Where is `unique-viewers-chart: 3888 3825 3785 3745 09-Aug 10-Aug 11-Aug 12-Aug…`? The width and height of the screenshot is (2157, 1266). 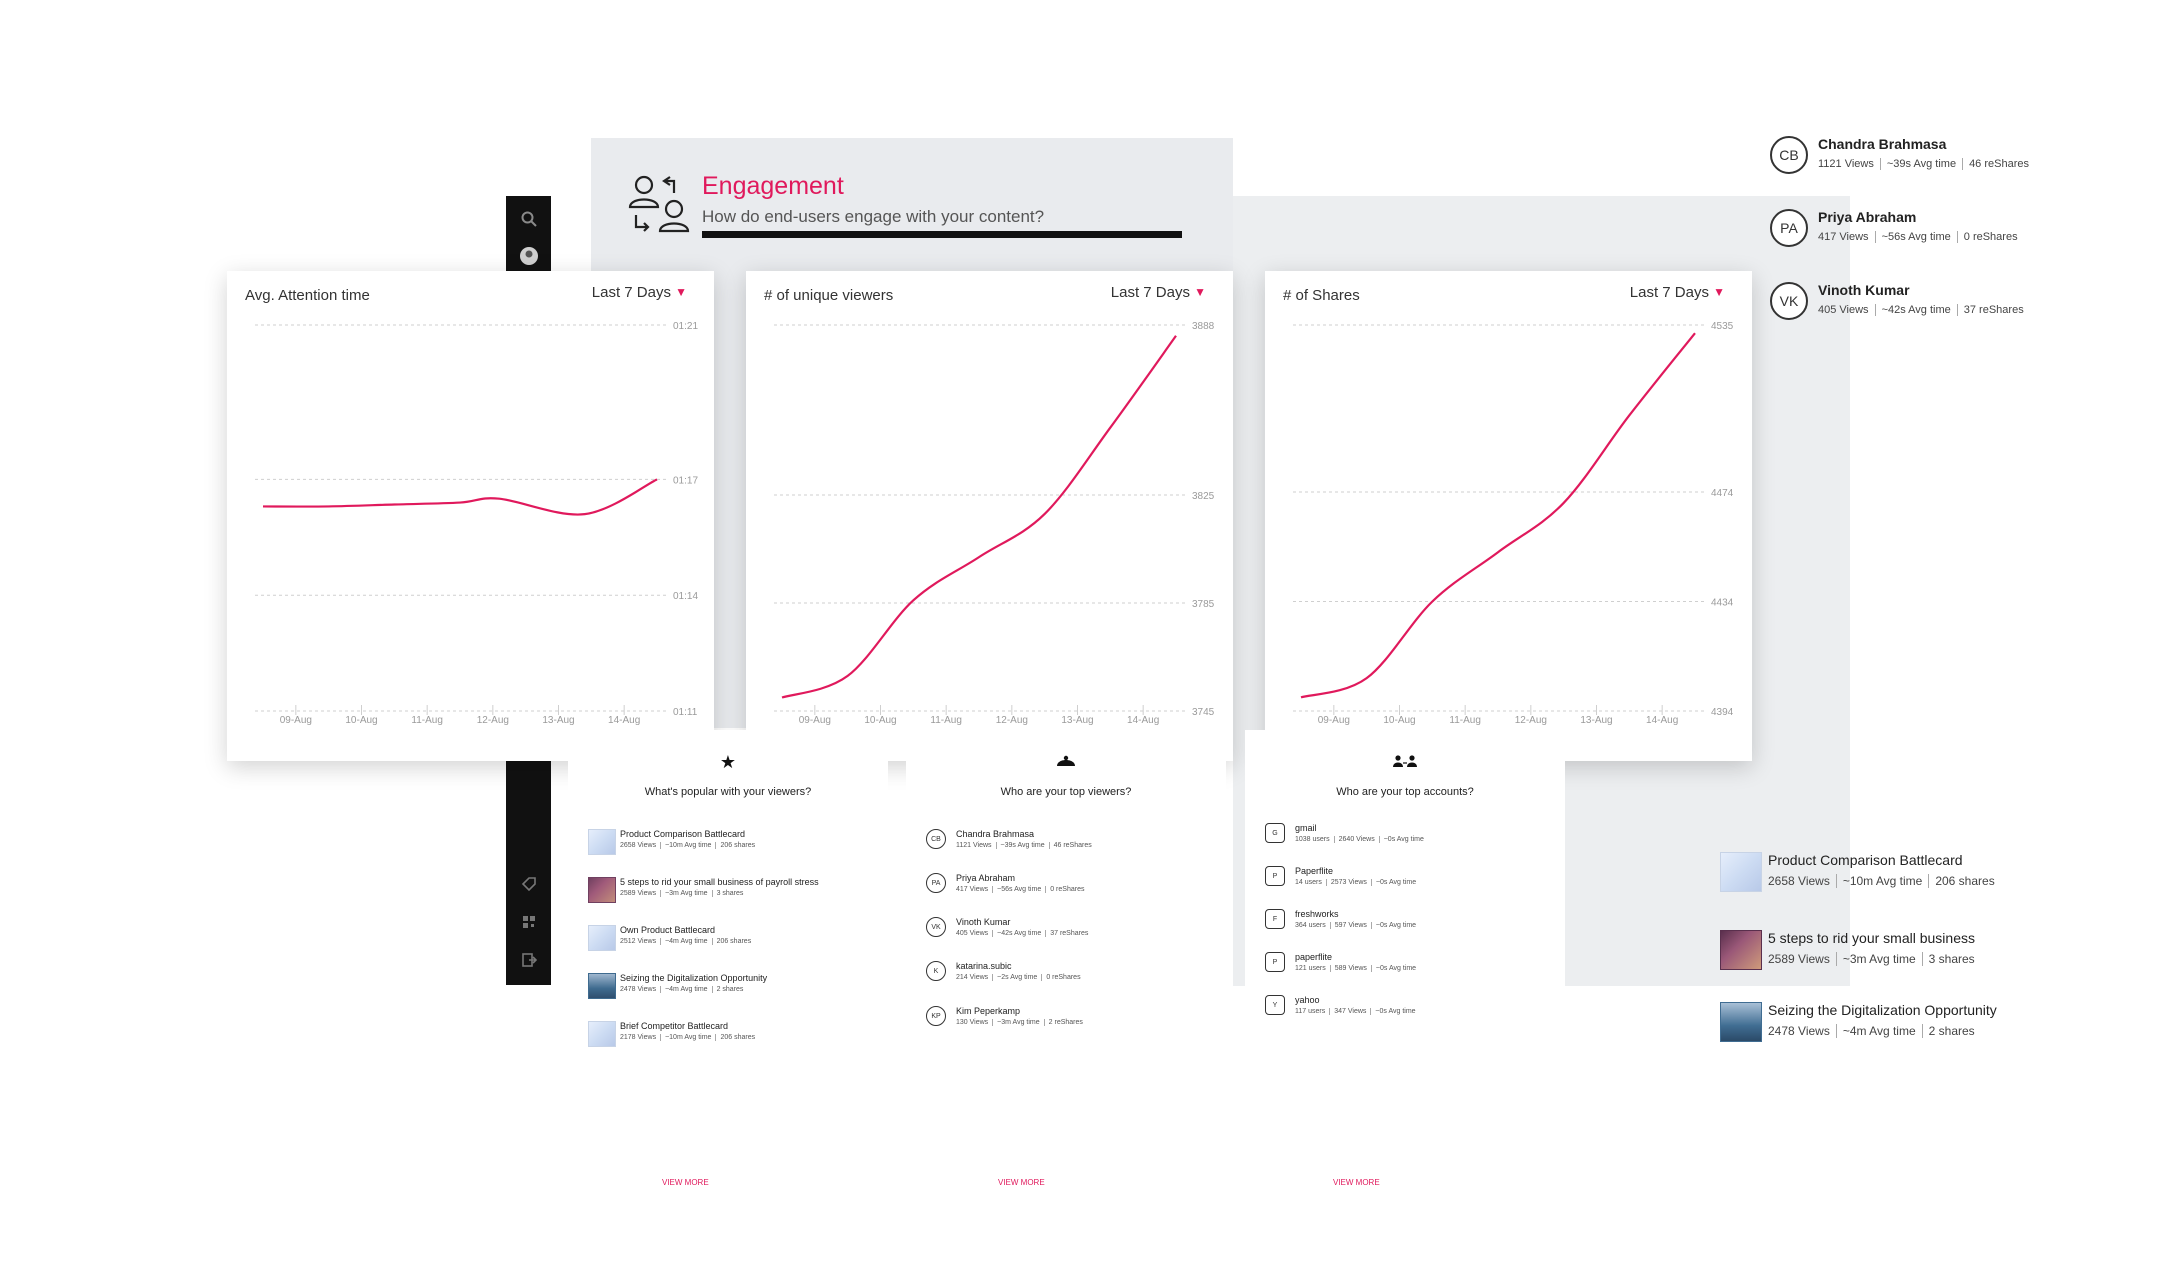 unique-viewers-chart: 3888 3825 3785 3745 09-Aug 10-Aug 11-Aug 12-Aug… is located at coordinates (994, 523).